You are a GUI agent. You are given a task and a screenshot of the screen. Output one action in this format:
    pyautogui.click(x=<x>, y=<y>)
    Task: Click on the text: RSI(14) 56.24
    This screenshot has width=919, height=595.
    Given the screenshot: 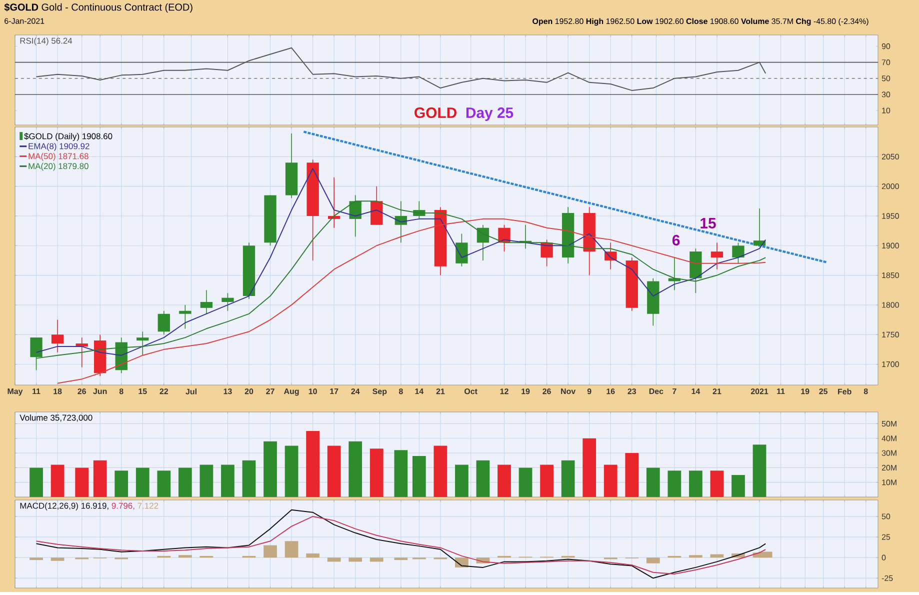 What is the action you would take?
    pyautogui.click(x=46, y=42)
    